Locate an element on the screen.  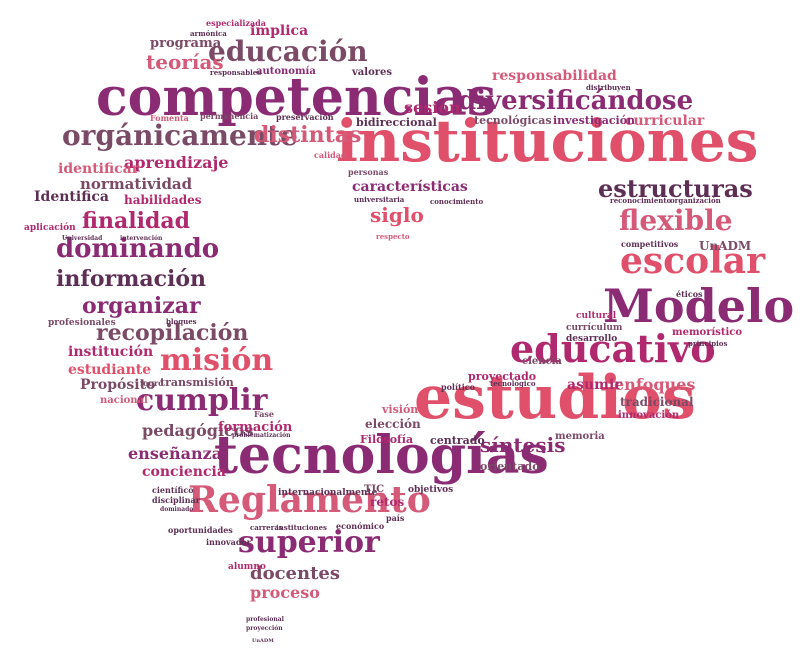
word-proyectado: proyectado is located at coordinates (502, 376).